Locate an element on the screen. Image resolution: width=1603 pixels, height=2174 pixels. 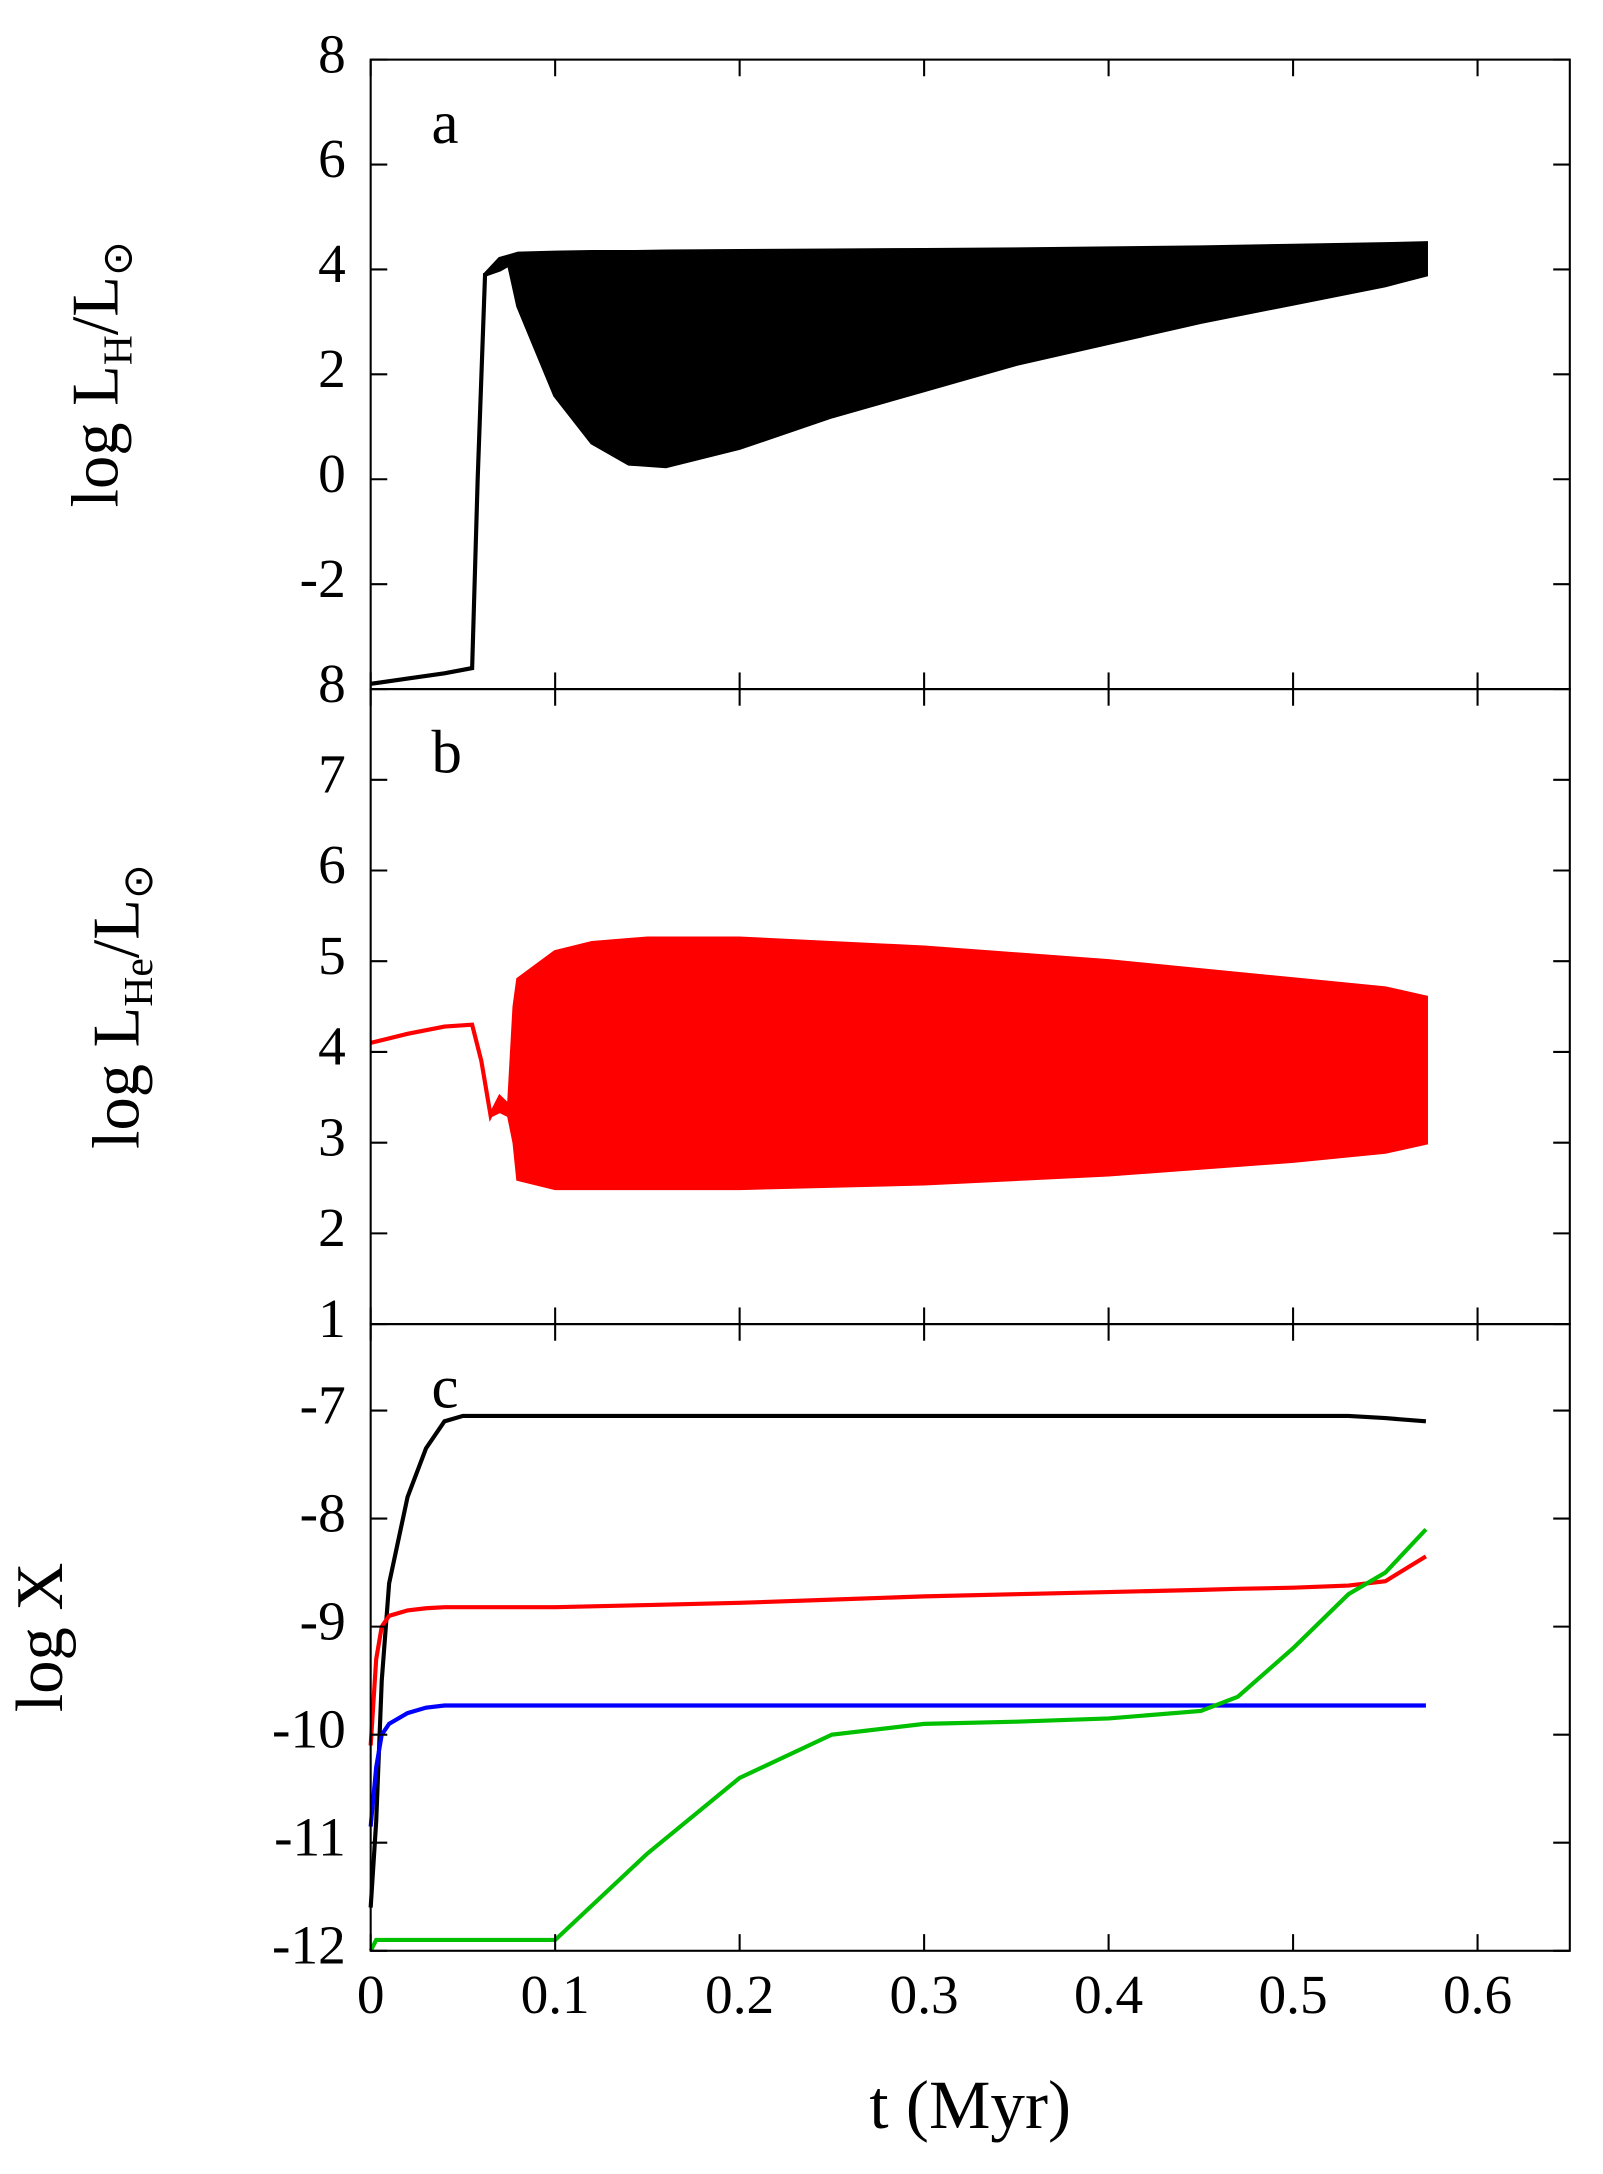
y-tick-label: -12 is located at coordinates (309, 1944).